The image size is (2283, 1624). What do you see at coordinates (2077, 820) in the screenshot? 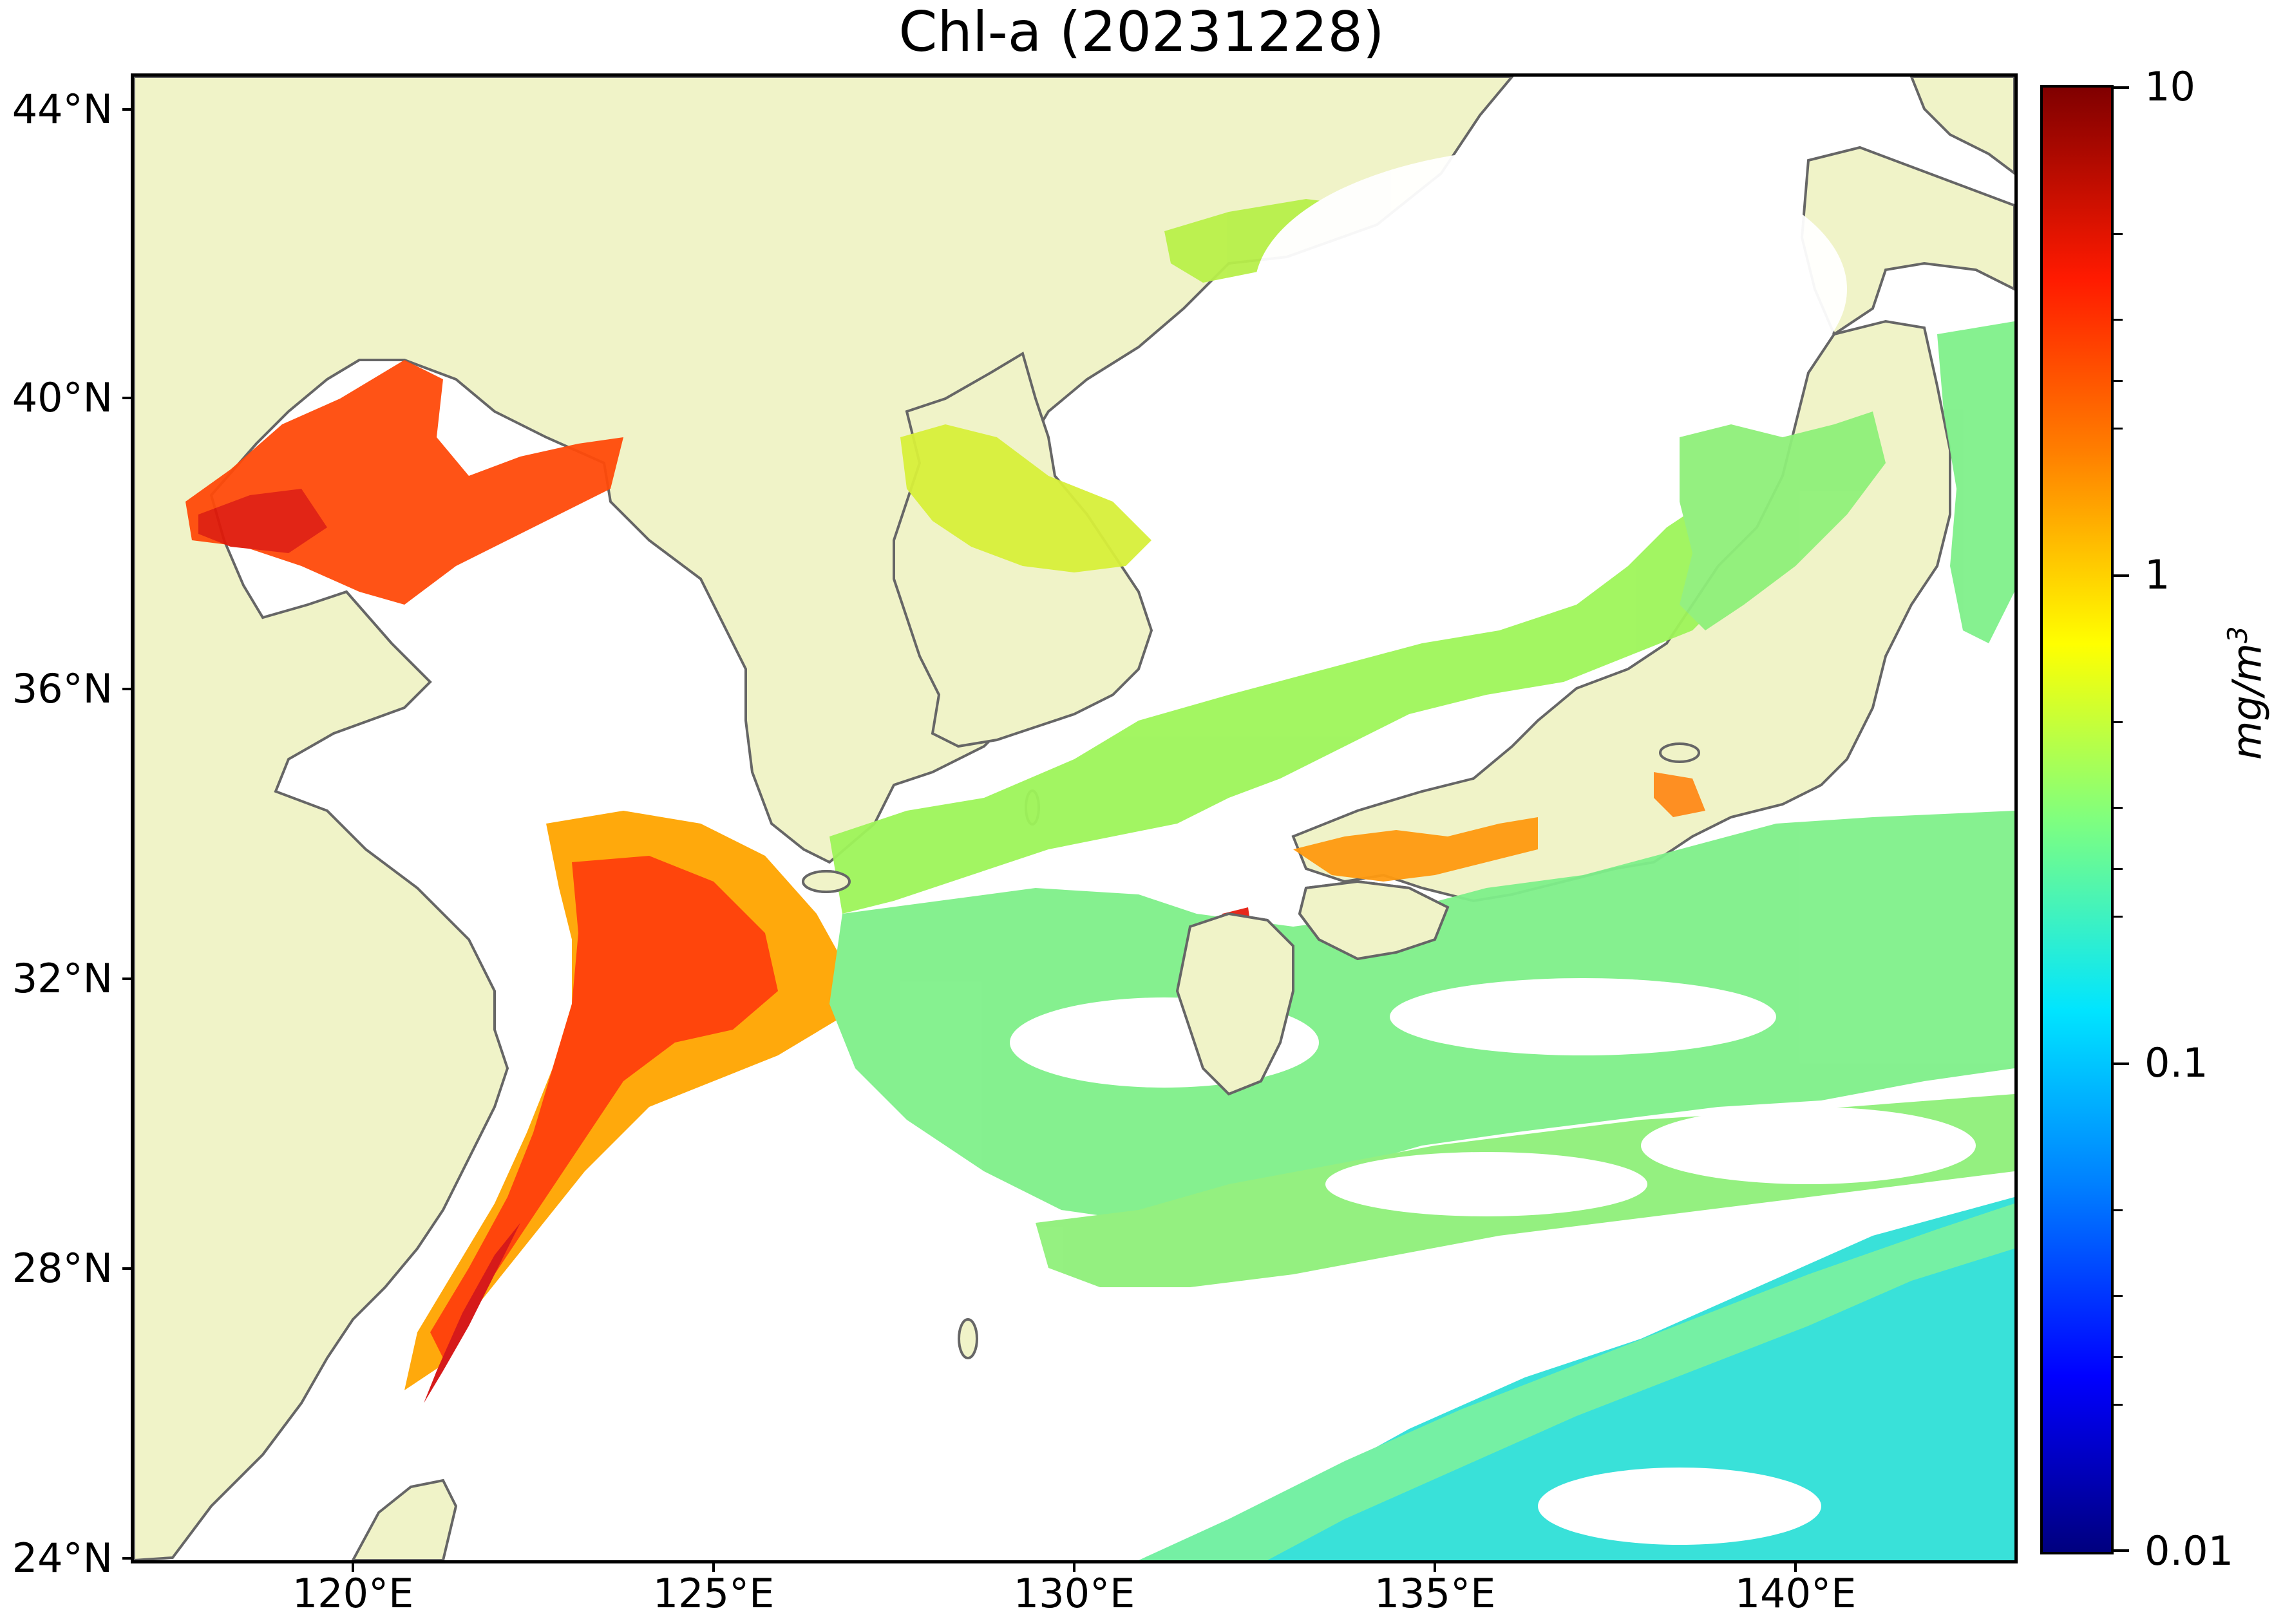
I see `colorbar` at bounding box center [2077, 820].